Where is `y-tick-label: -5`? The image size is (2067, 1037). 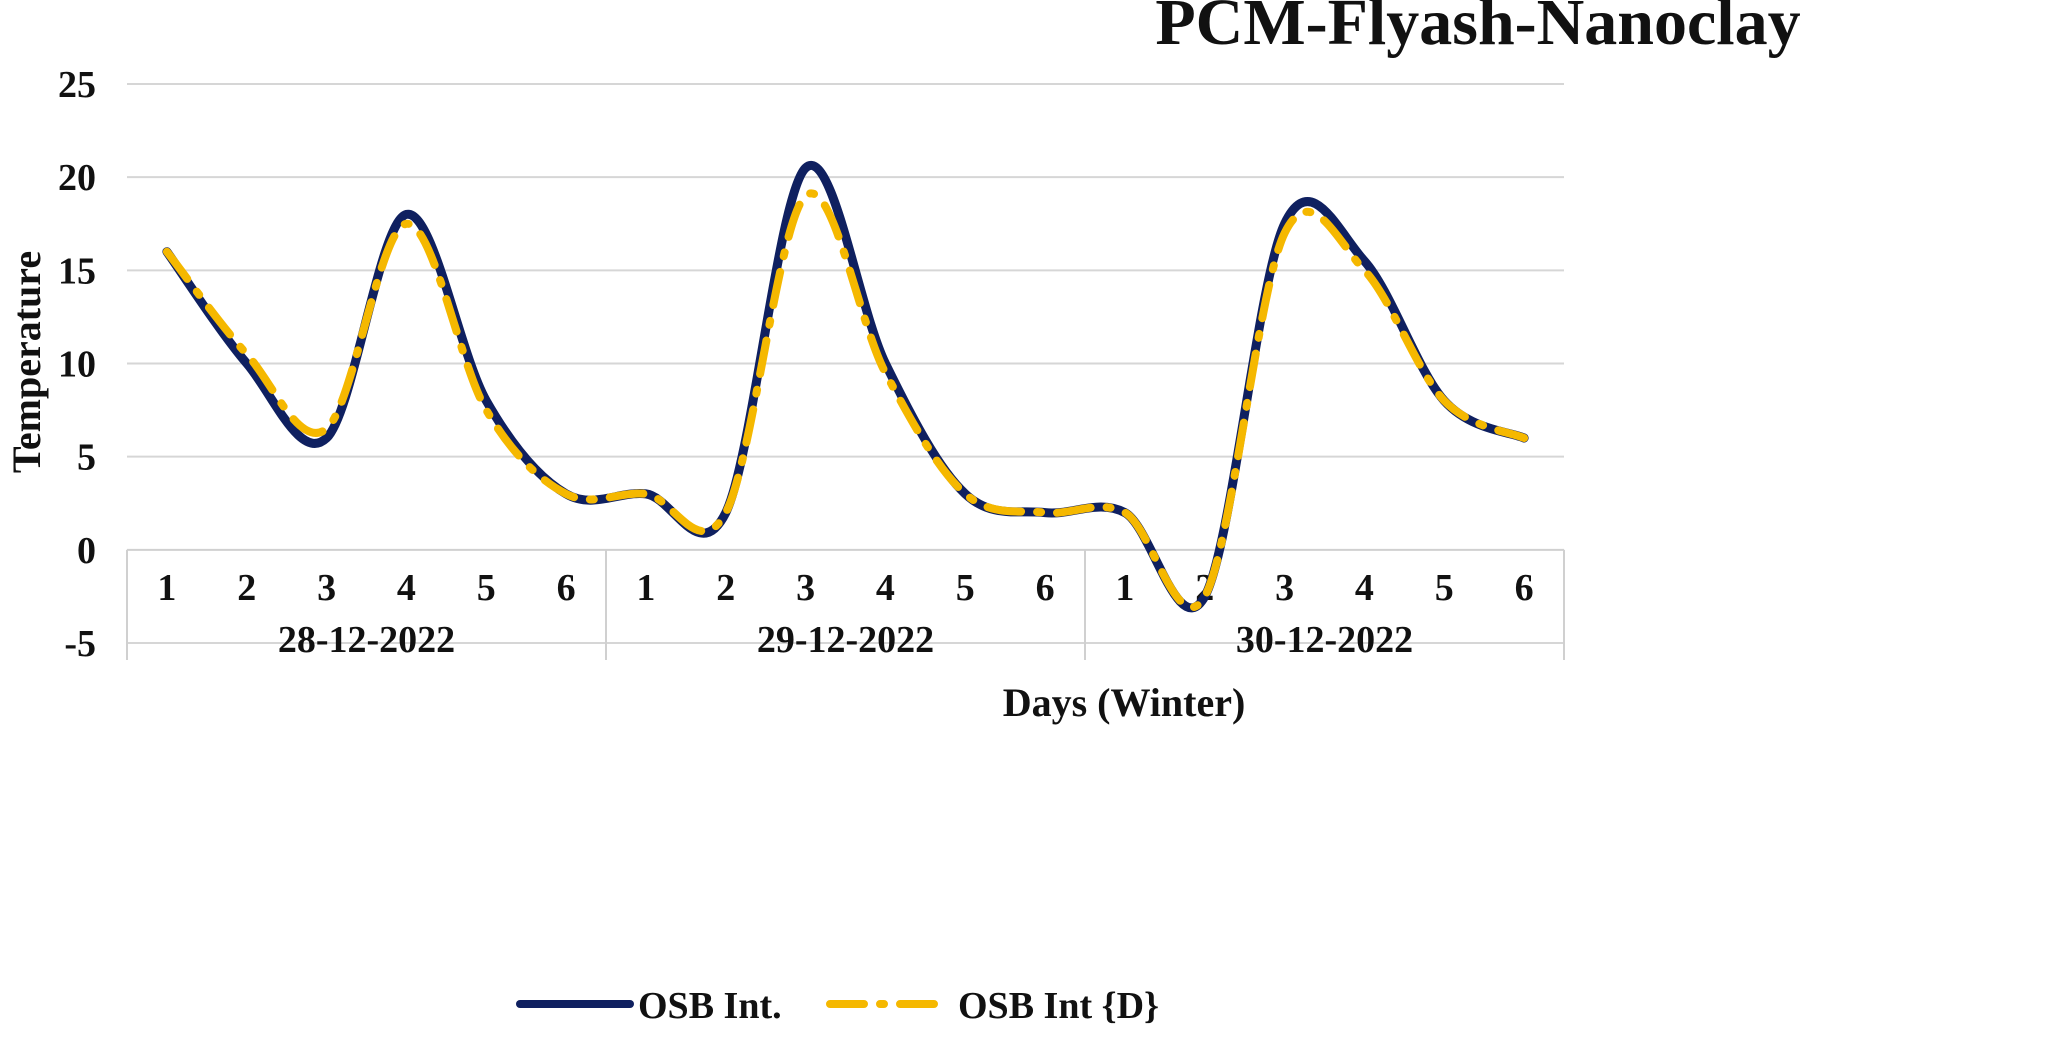 y-tick-label: -5 is located at coordinates (80, 644).